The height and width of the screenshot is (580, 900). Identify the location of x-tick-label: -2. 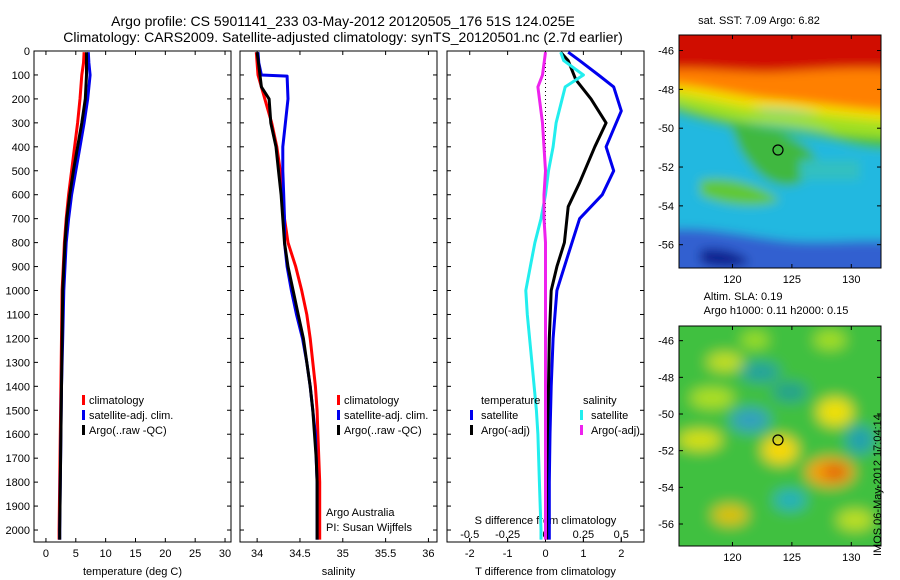
(470, 554).